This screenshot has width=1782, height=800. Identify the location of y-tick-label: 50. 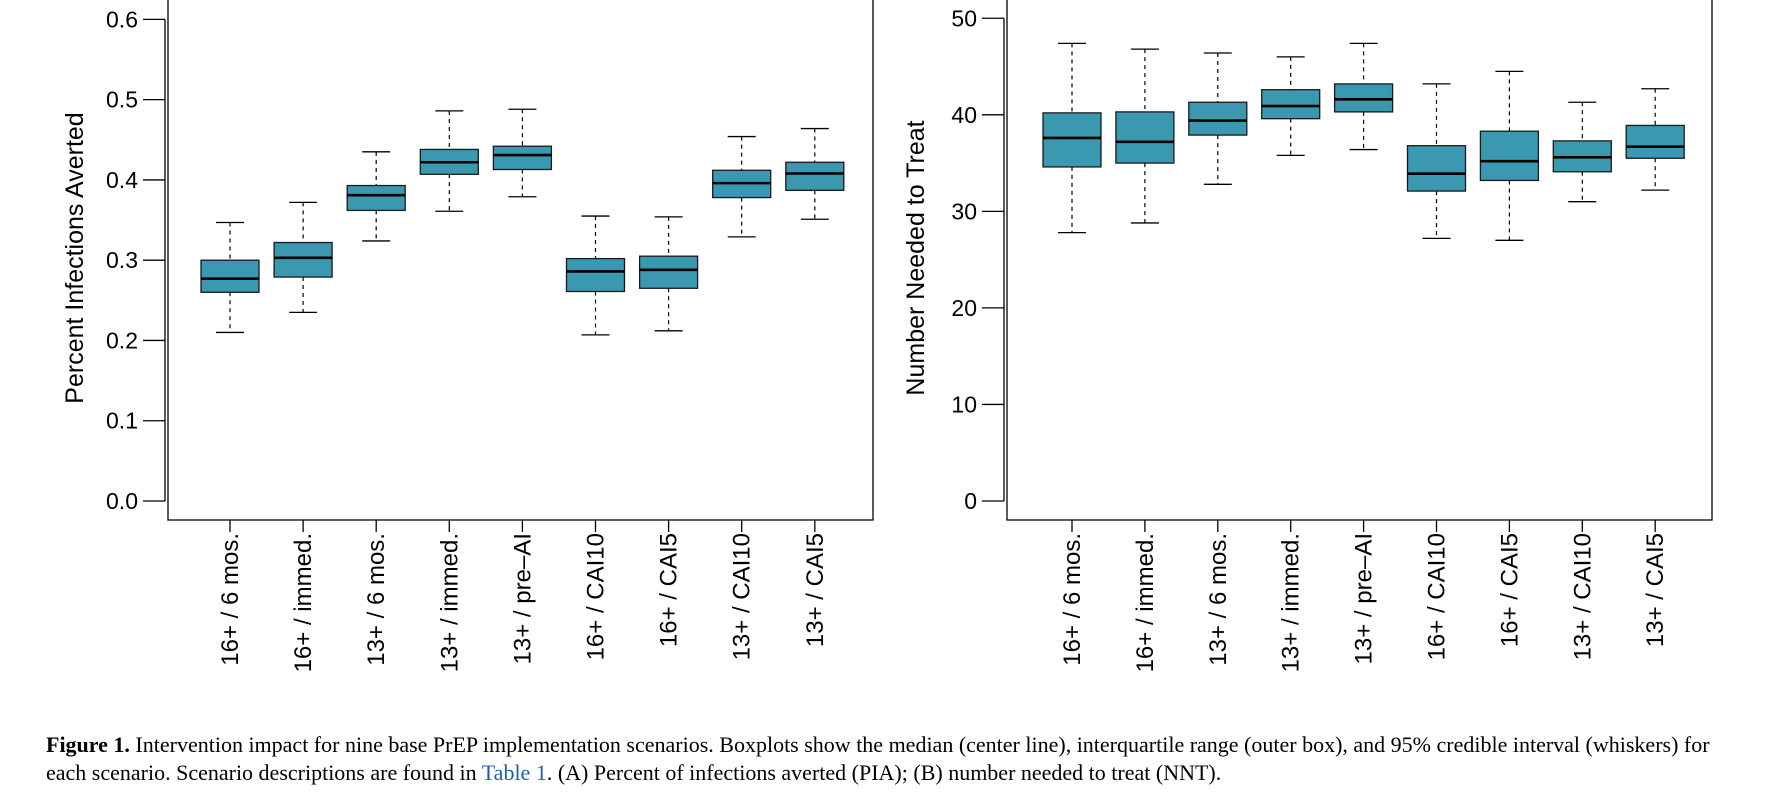
(964, 18).